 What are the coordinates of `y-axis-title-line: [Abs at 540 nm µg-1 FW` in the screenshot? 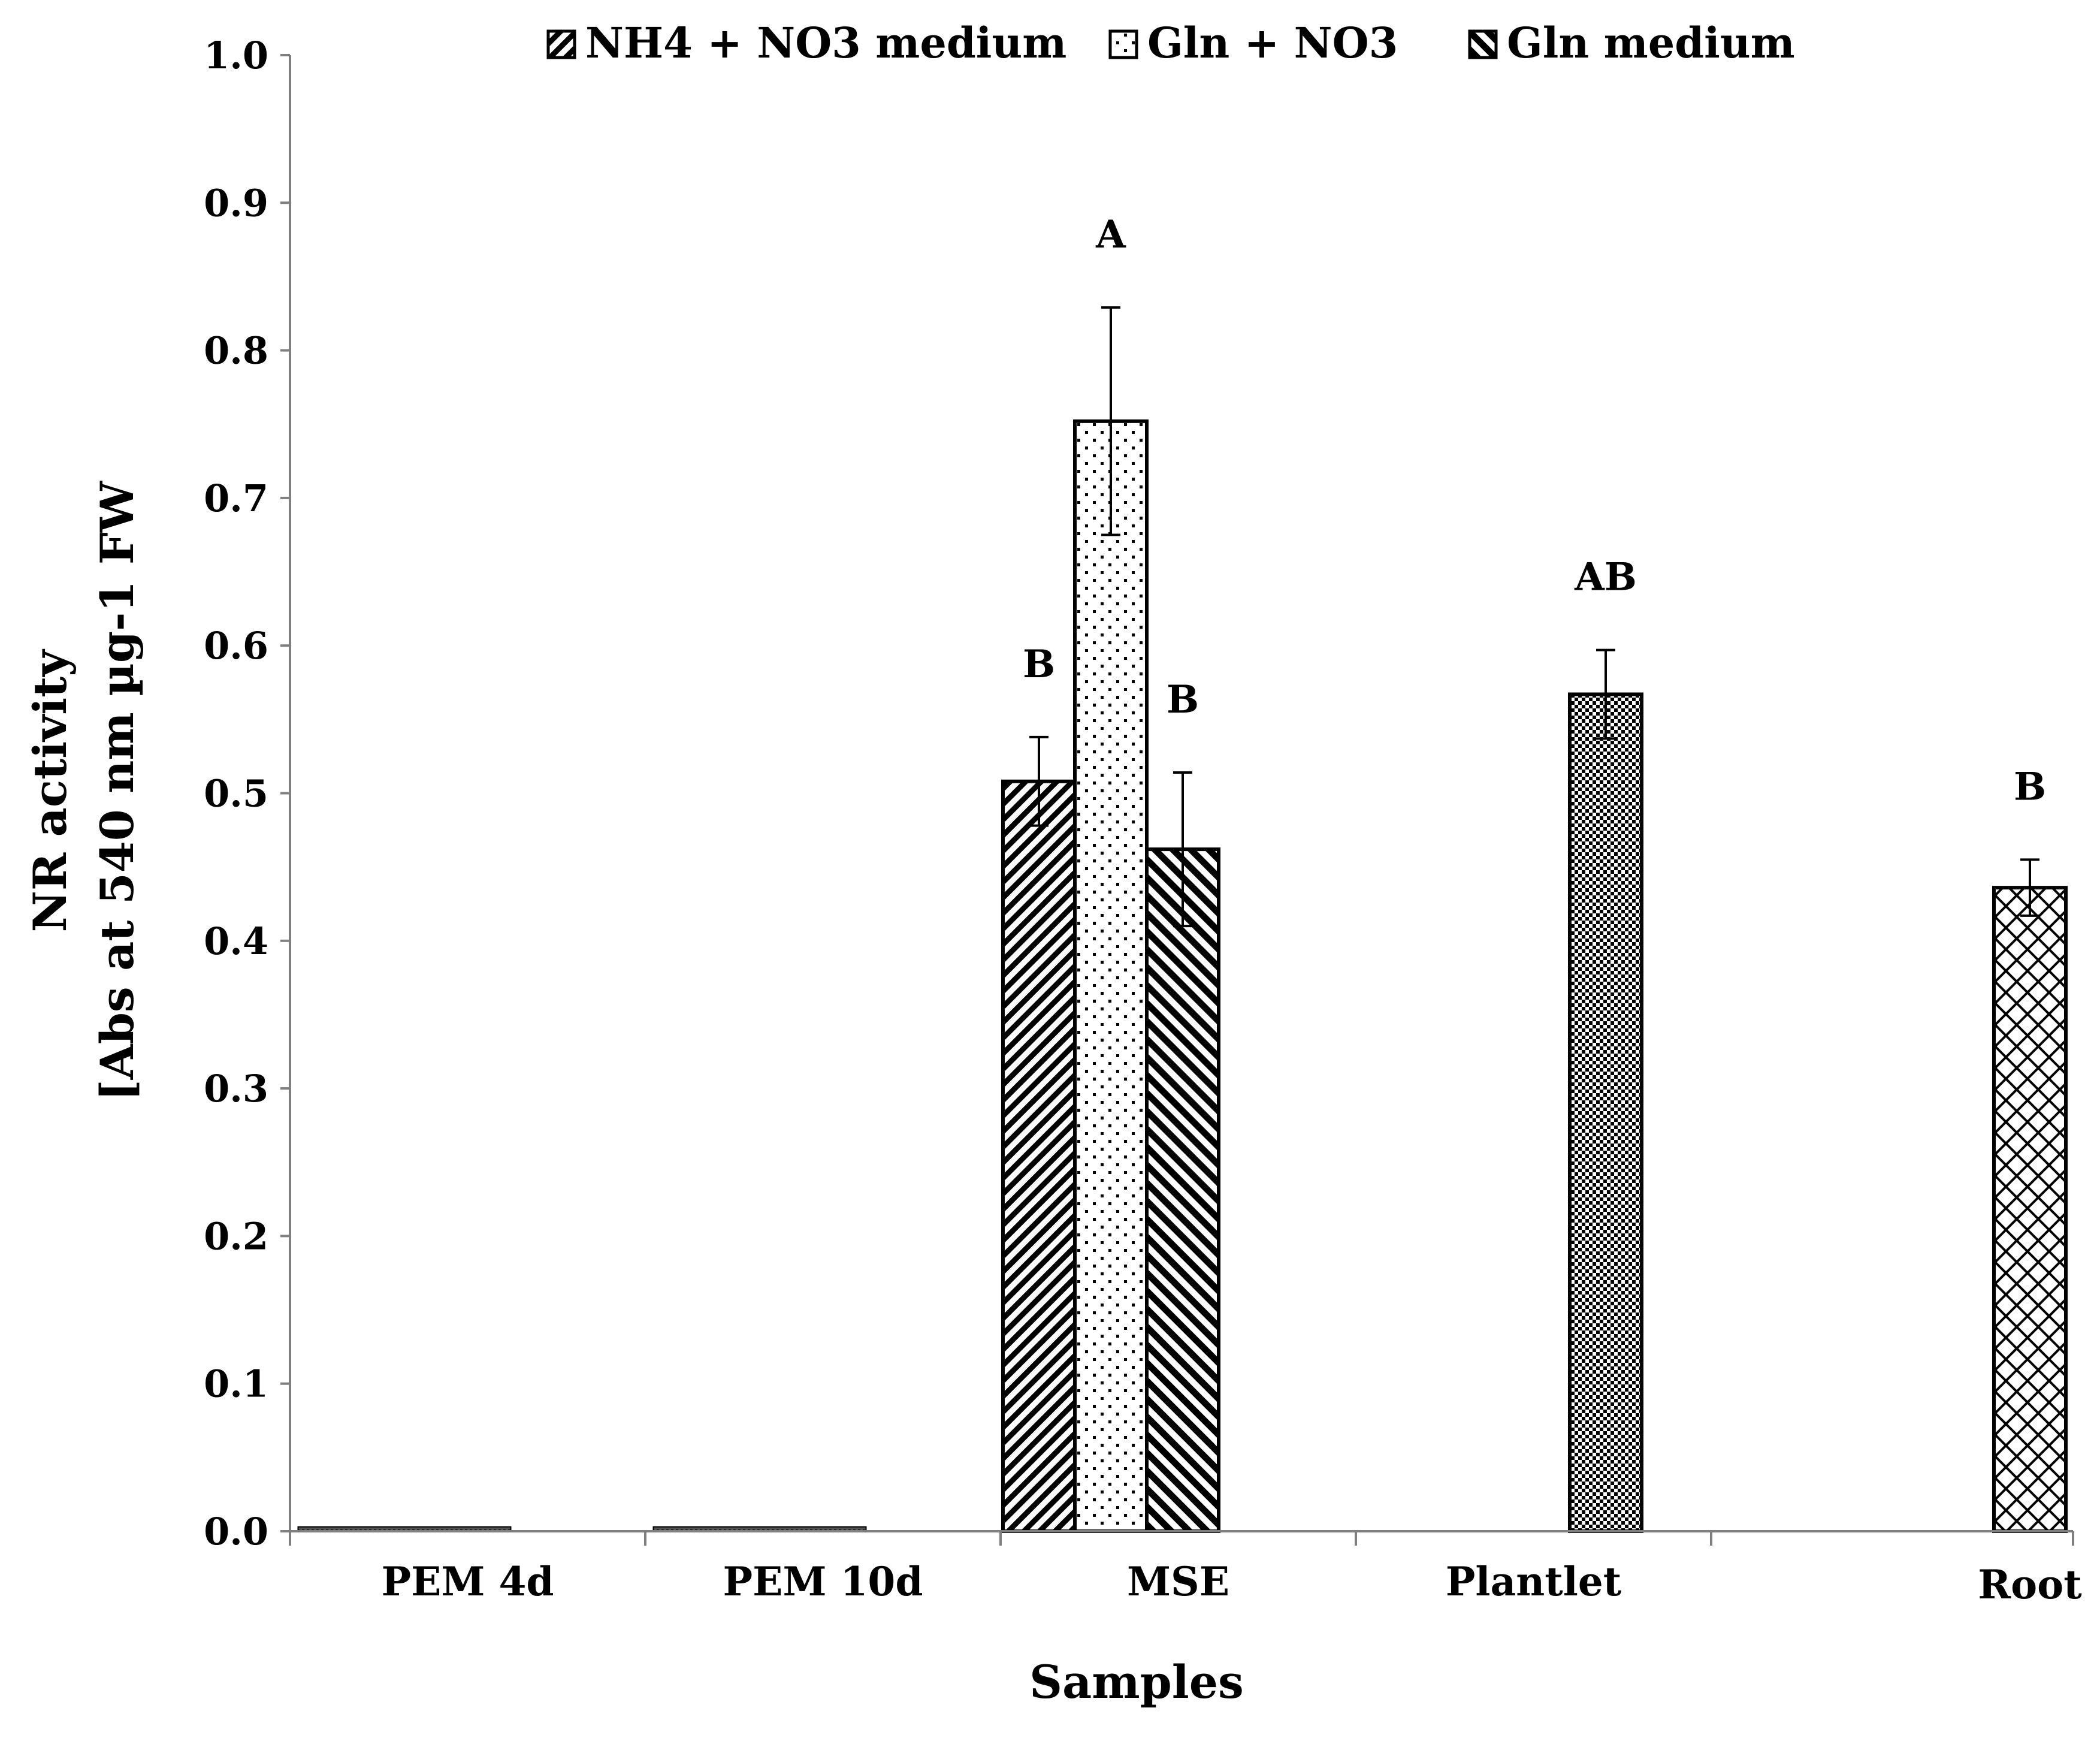 It's located at (117, 790).